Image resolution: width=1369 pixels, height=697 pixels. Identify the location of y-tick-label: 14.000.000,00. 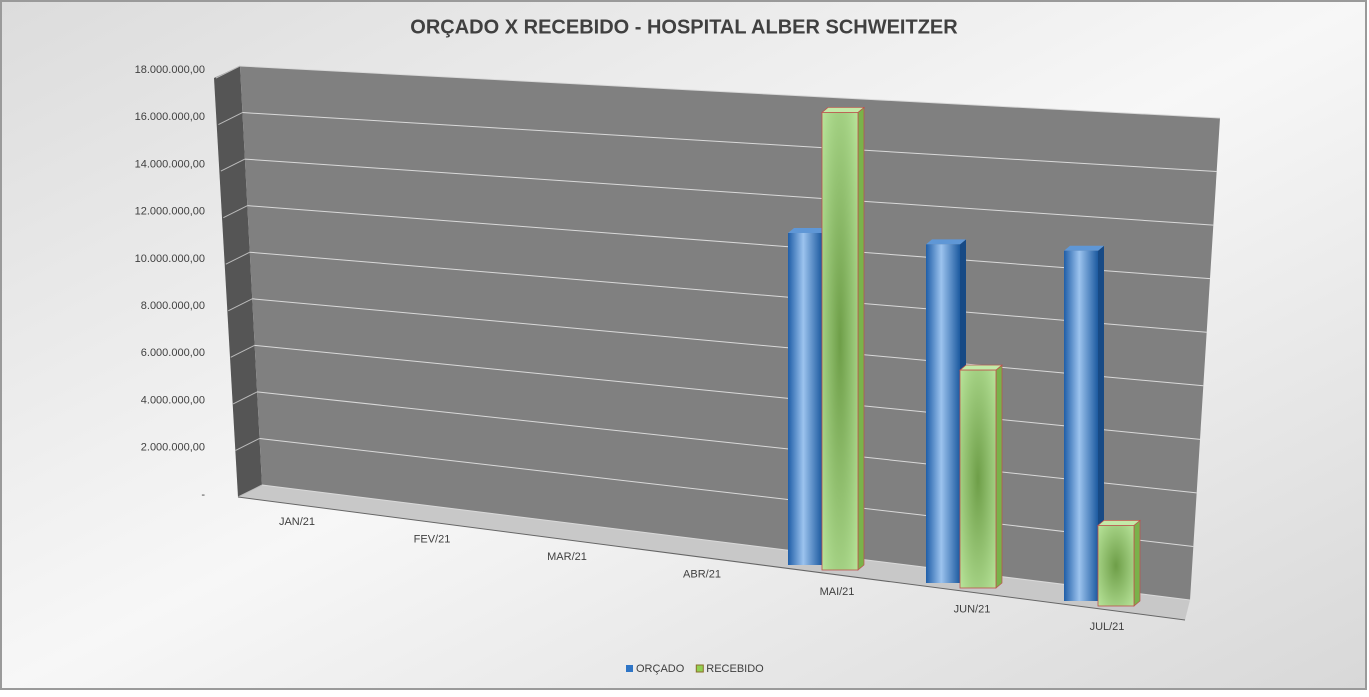
(170, 164).